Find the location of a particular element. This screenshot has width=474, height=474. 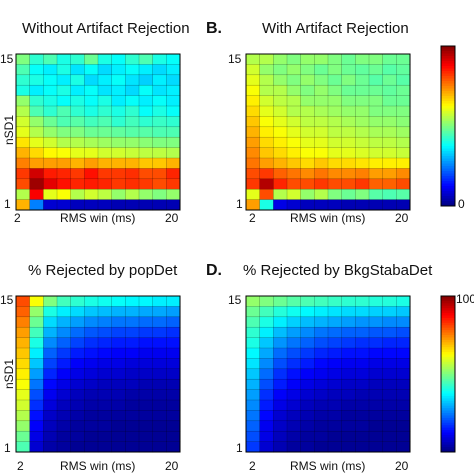

colorbar-bottom-max-label: 100 is located at coordinates (465, 299).